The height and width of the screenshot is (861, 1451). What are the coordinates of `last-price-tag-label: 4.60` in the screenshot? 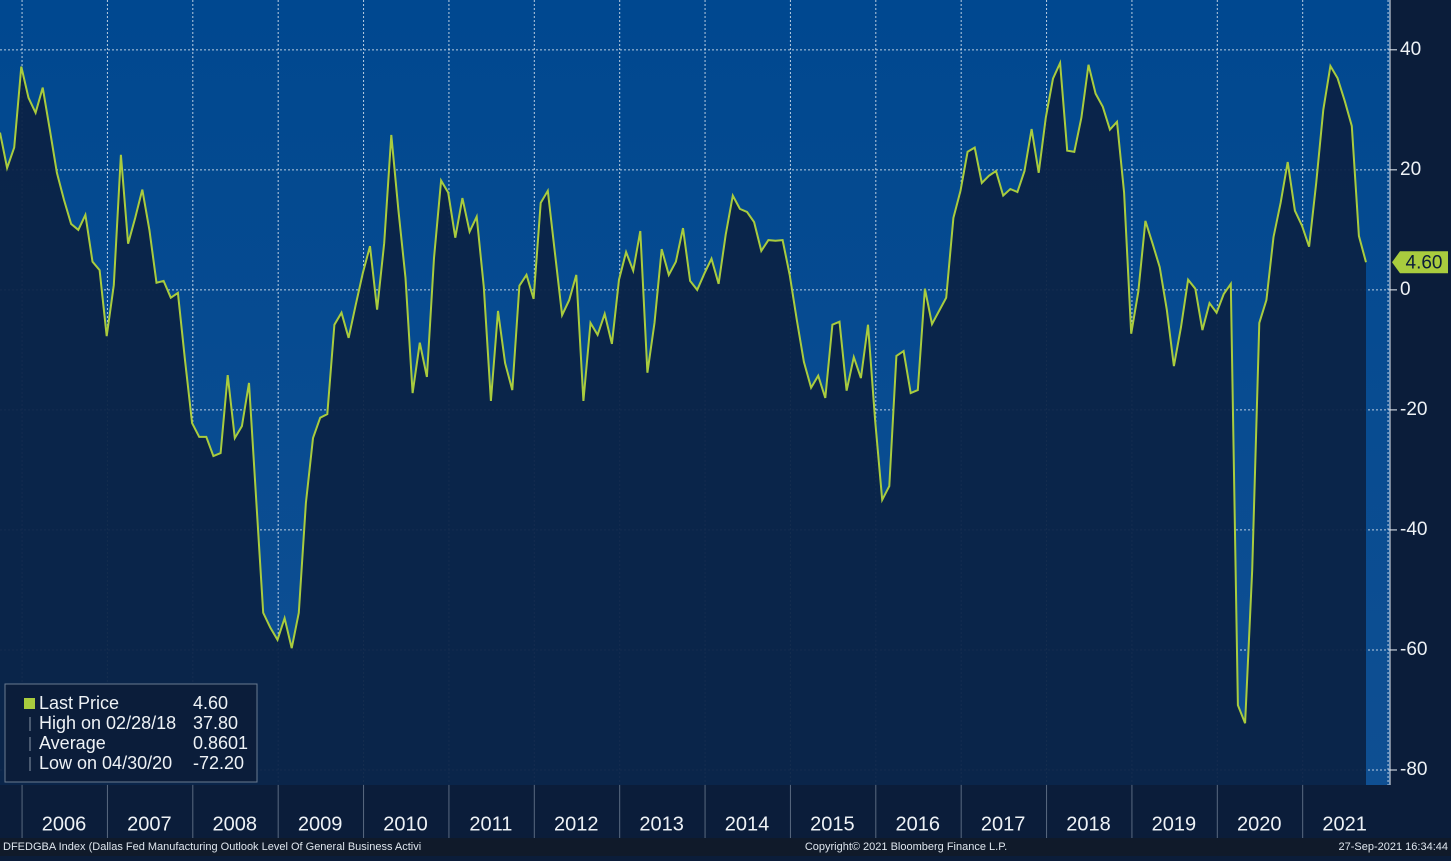 It's located at (1424, 262).